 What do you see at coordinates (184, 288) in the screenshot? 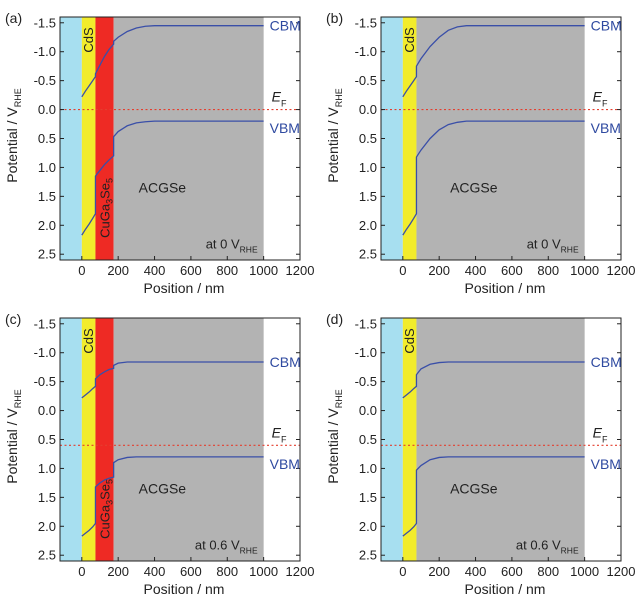
I see `x-axis-label: Position / nm` at bounding box center [184, 288].